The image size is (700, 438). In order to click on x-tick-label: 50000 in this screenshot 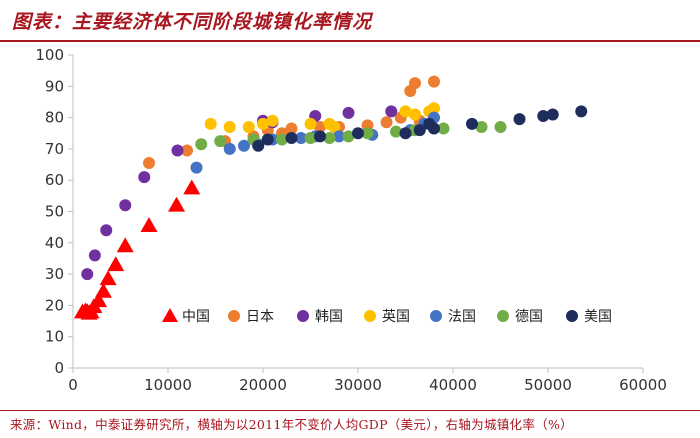, I will do `click(548, 385)`.